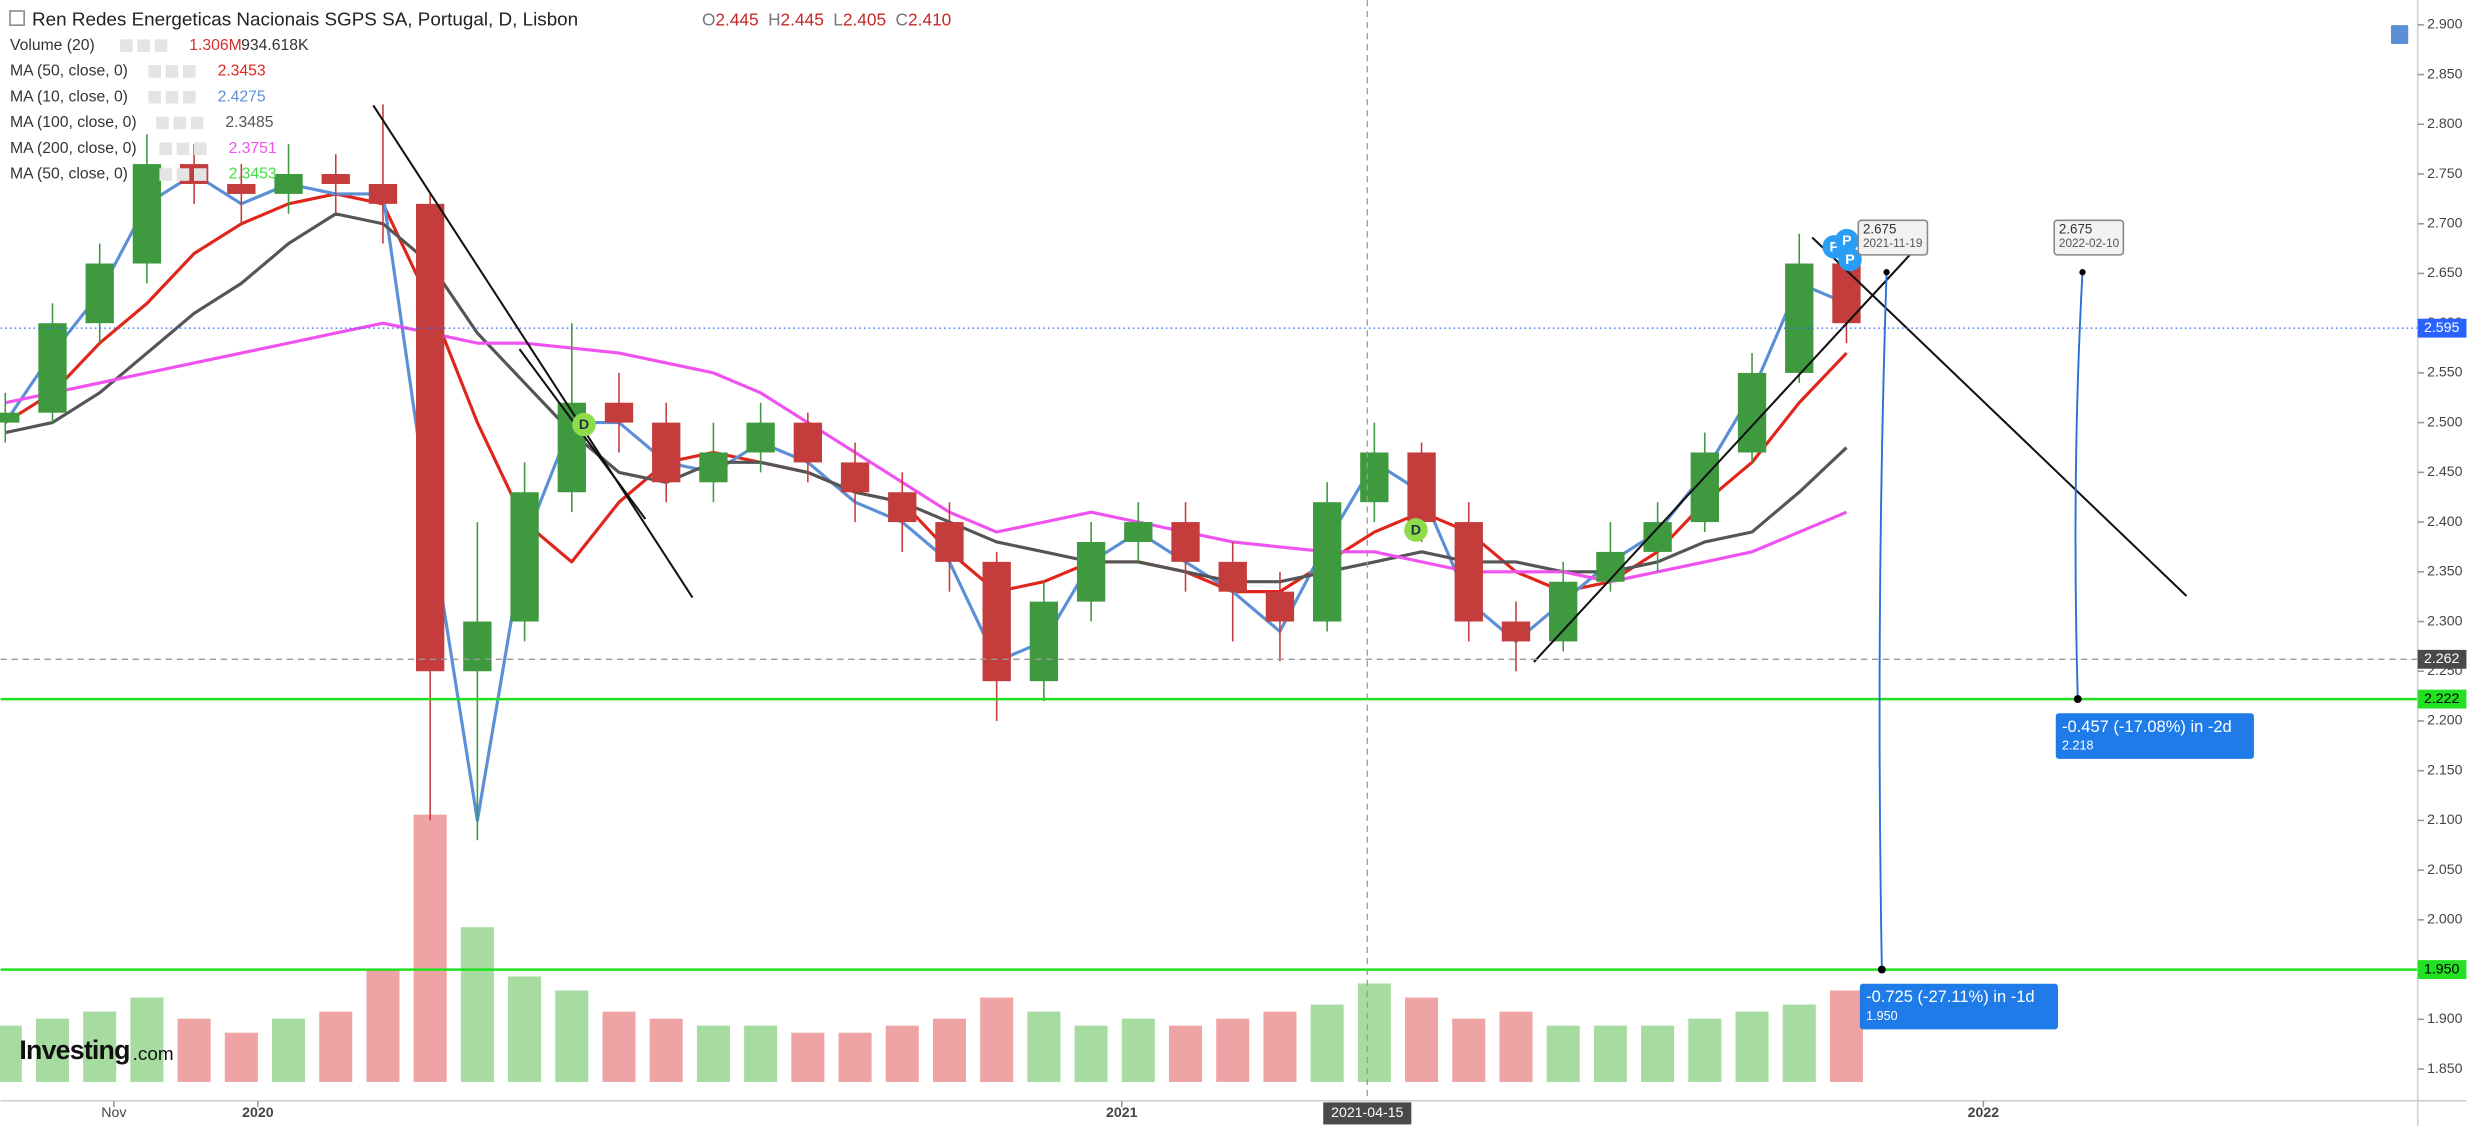 The image size is (2467, 1126). I want to click on y-tick-label: 2.450, so click(2445, 471).